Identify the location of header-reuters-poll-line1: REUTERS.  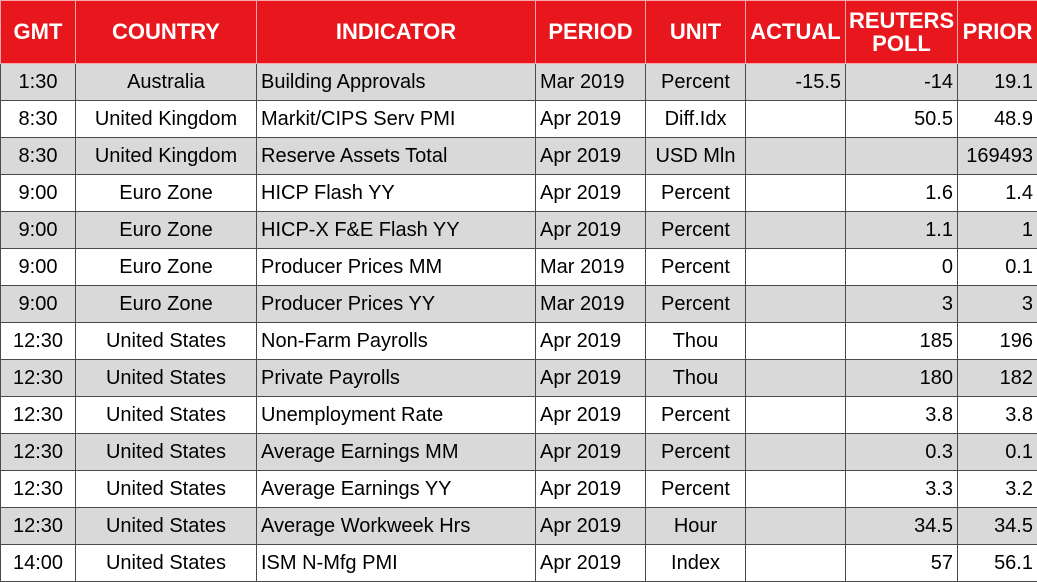
(901, 20).